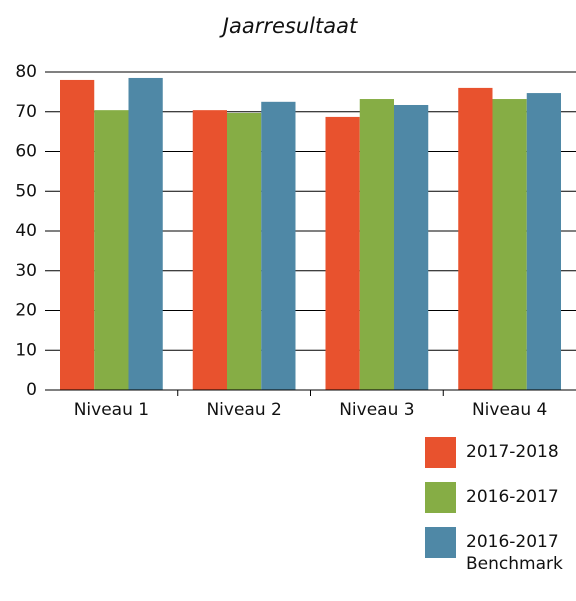 The height and width of the screenshot is (601, 576). I want to click on legend-label: 2016-2017 Benchmark, so click(514, 553).